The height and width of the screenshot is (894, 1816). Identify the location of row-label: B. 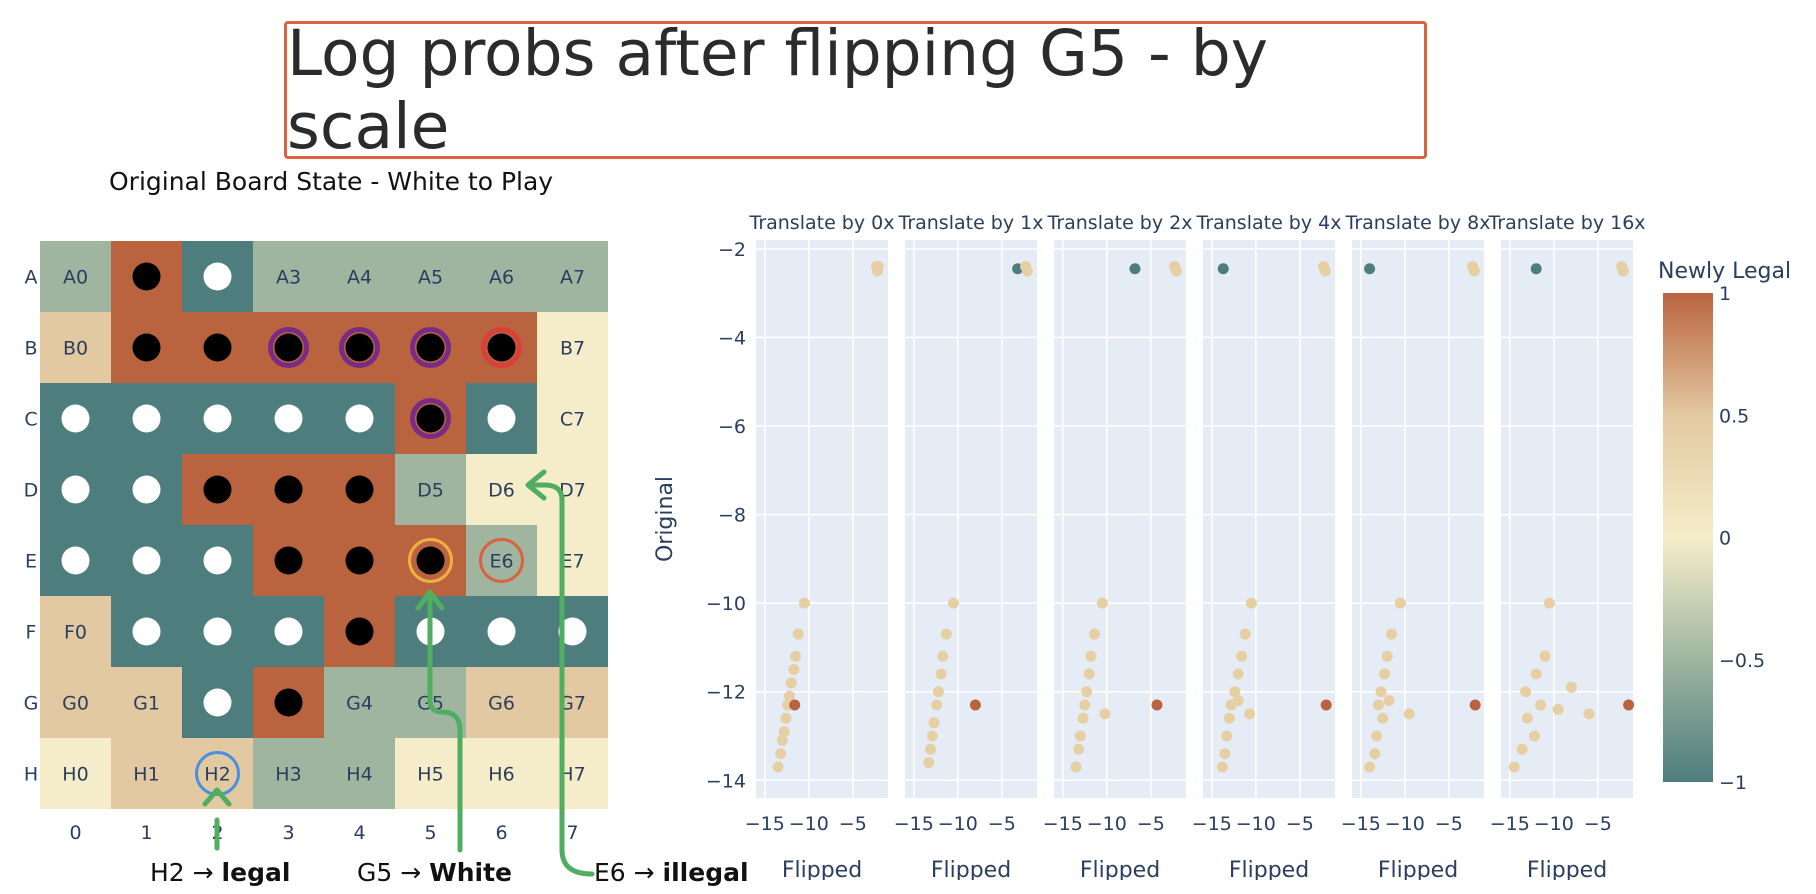
(30, 349).